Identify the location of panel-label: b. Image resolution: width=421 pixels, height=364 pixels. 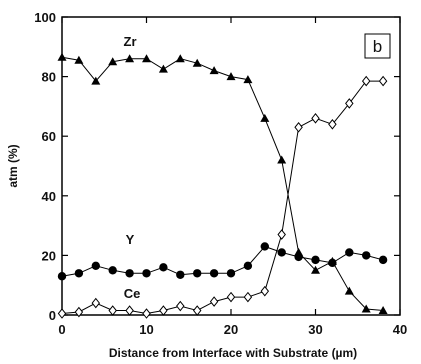
(377, 46).